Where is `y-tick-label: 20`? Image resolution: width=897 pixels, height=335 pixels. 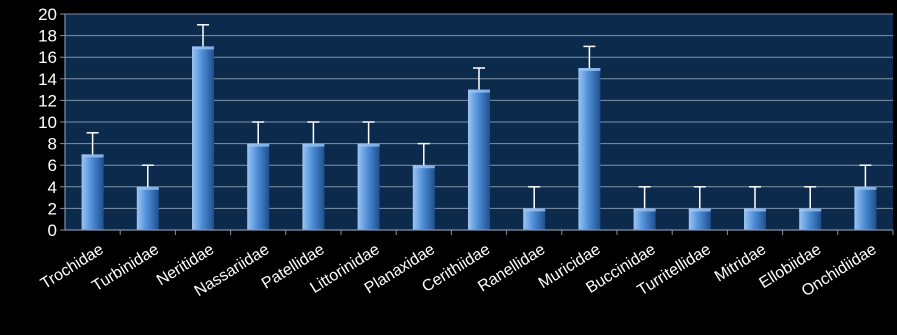 y-tick-label: 20 is located at coordinates (47, 14).